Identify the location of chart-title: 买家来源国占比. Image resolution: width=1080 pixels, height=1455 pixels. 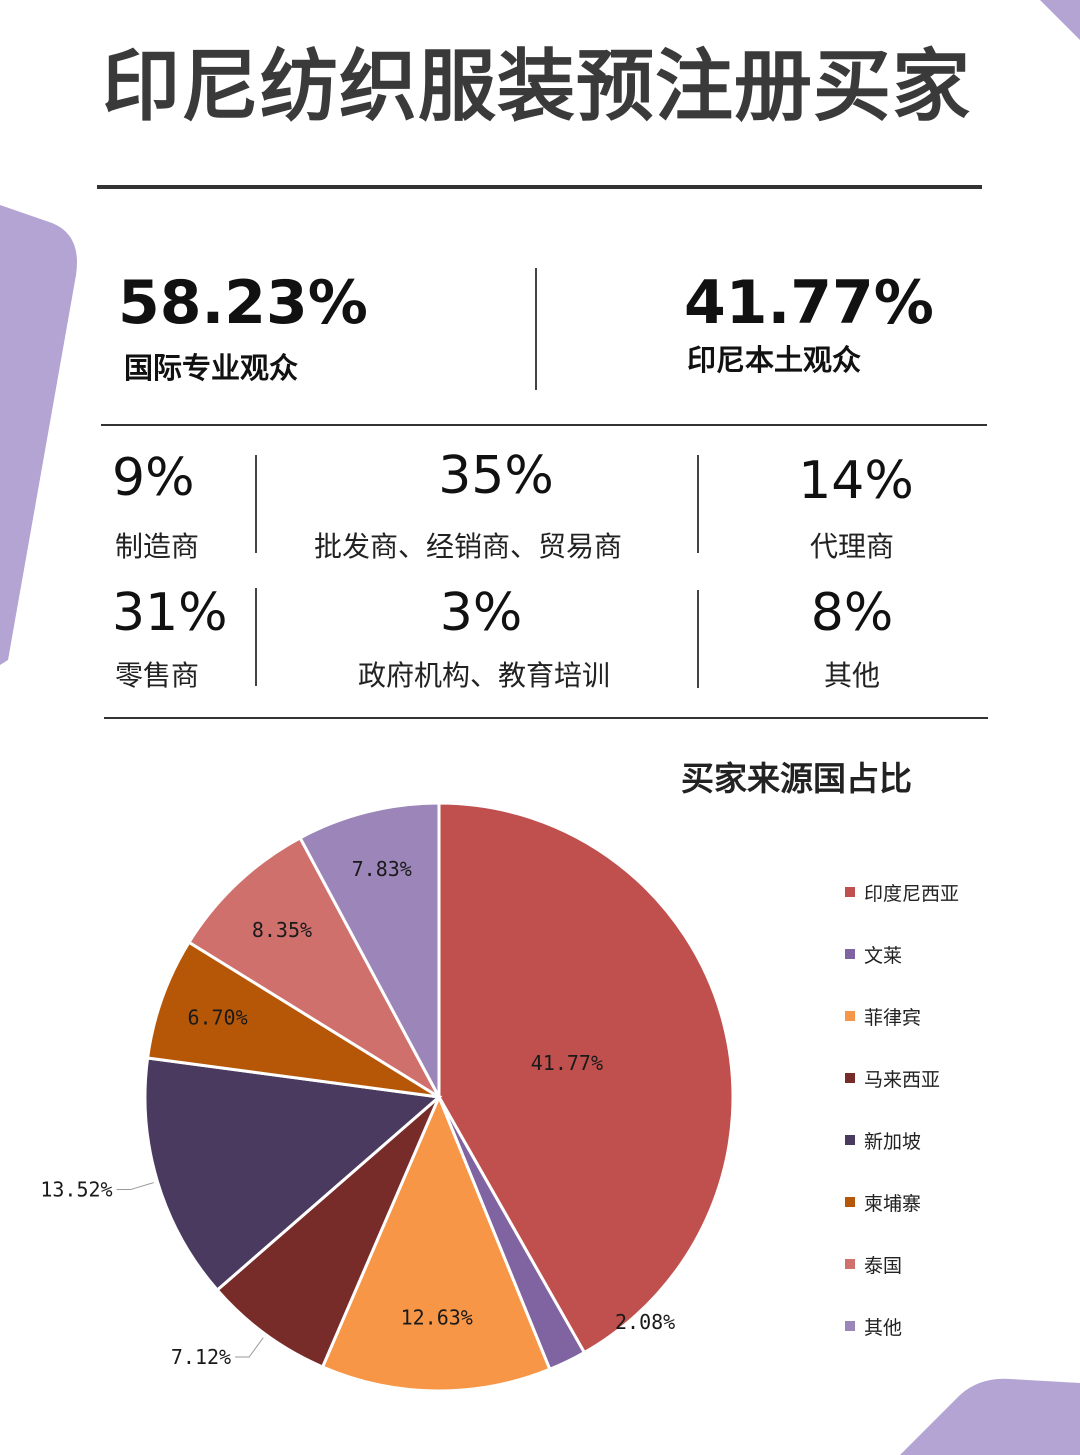
(796, 778).